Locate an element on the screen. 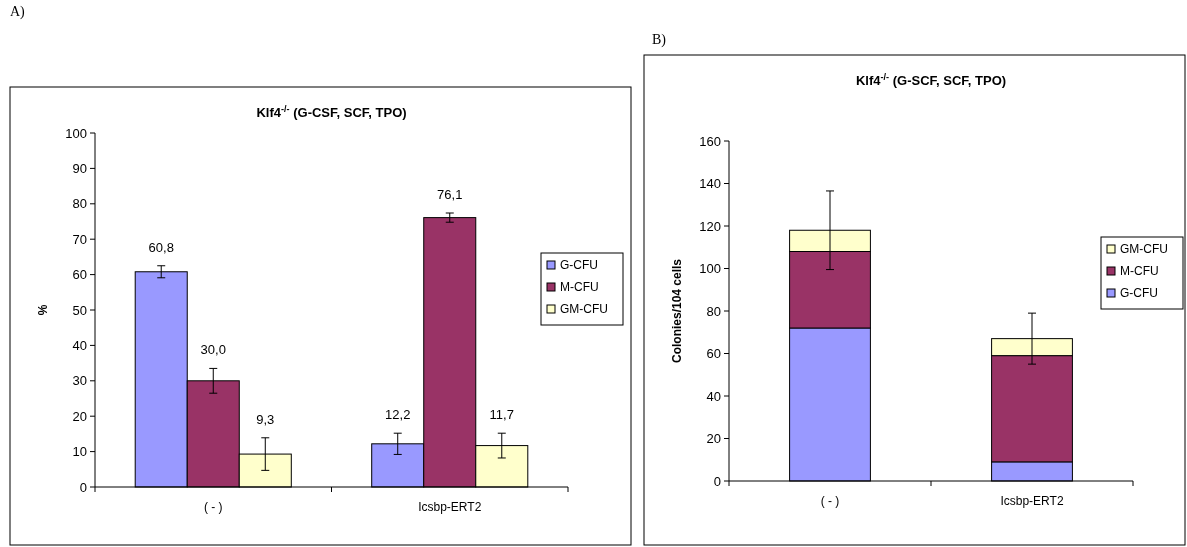 The width and height of the screenshot is (1187, 547). data-label: 76,1 is located at coordinates (450, 194).